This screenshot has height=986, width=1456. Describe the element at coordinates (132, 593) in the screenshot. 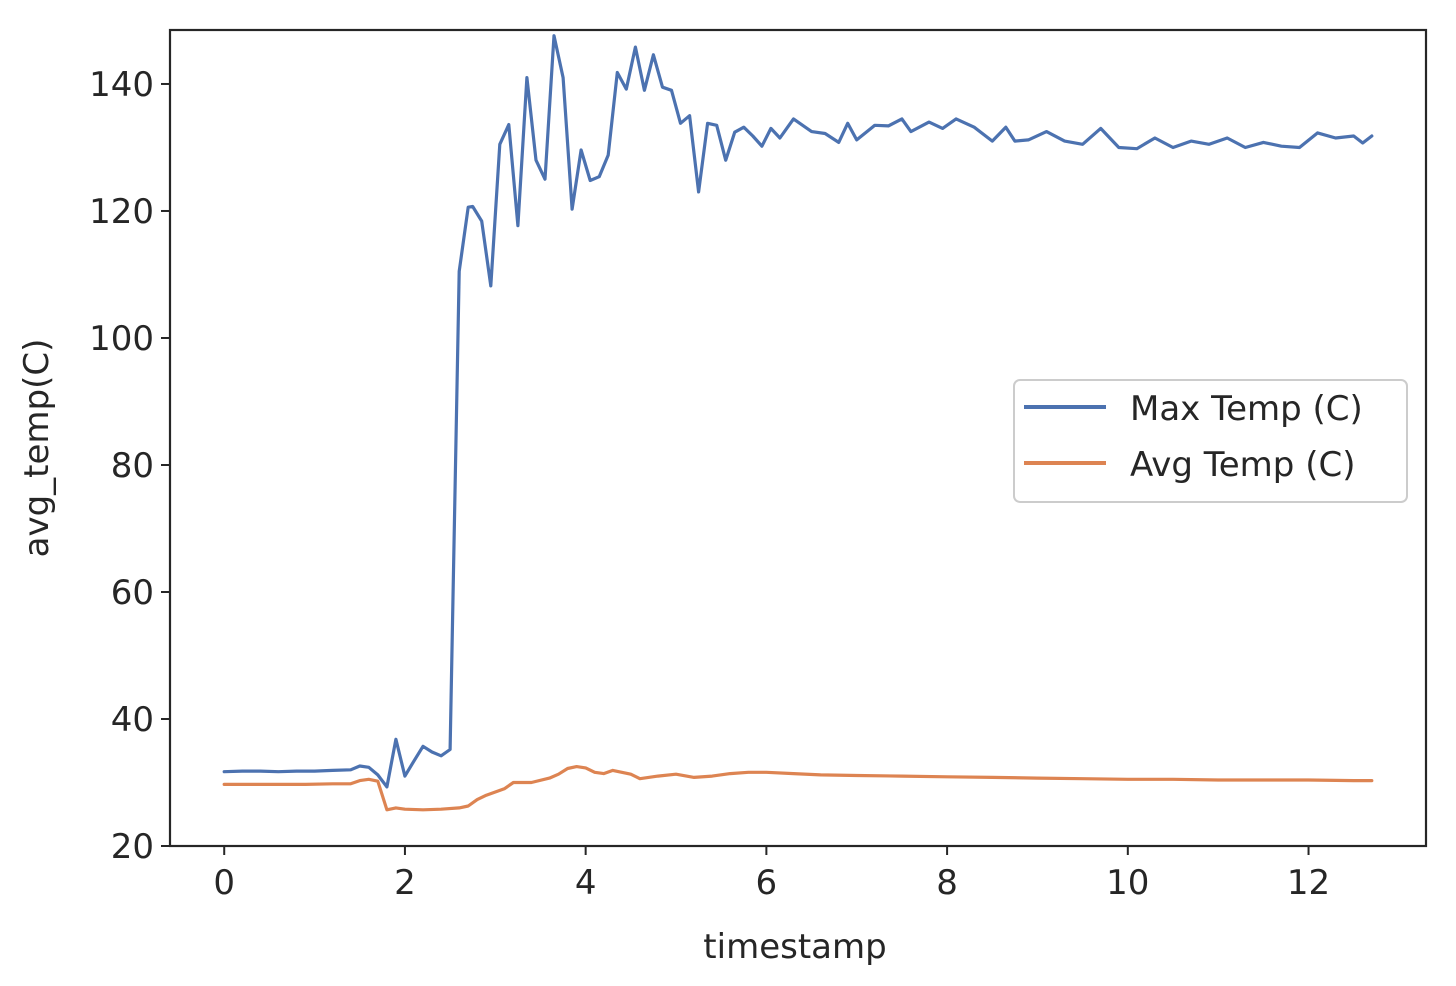

I see `y-tick-label: 60` at that location.